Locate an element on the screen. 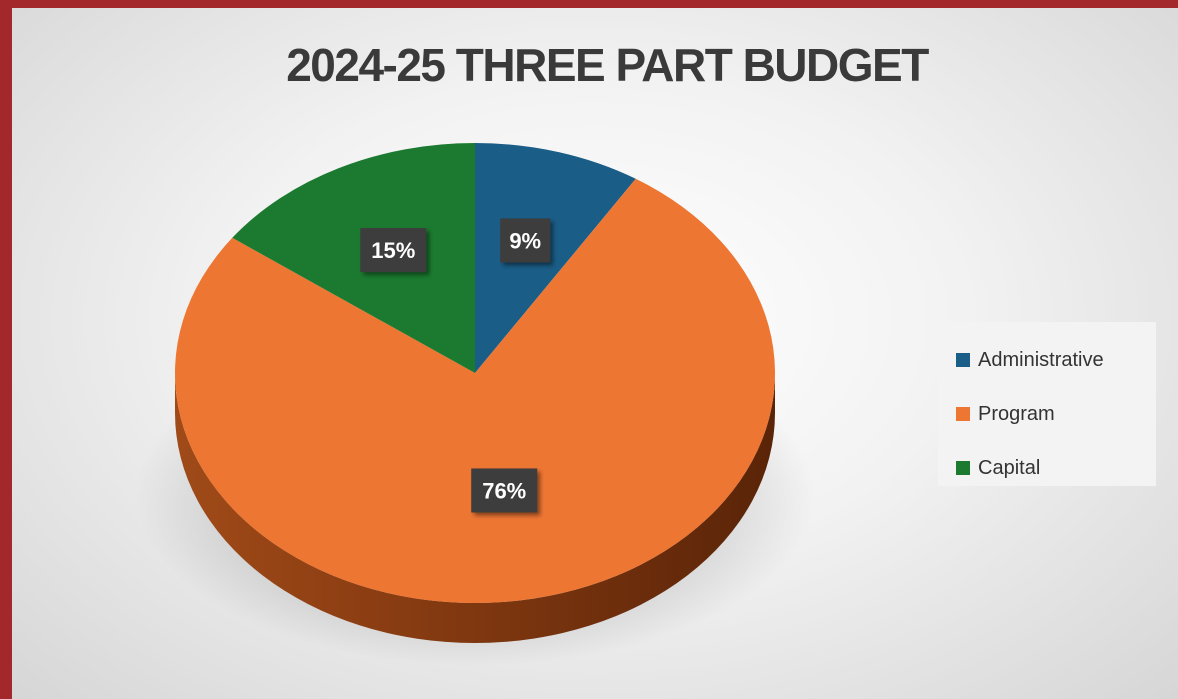 This screenshot has width=1178, height=699. data-label-text: 9% is located at coordinates (525, 240).